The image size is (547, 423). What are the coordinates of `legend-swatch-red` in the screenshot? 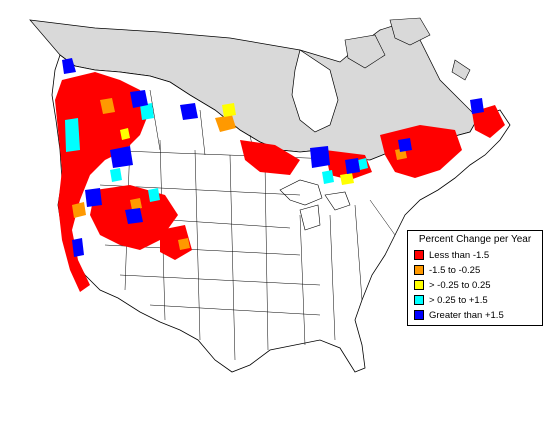 It's located at (419, 255).